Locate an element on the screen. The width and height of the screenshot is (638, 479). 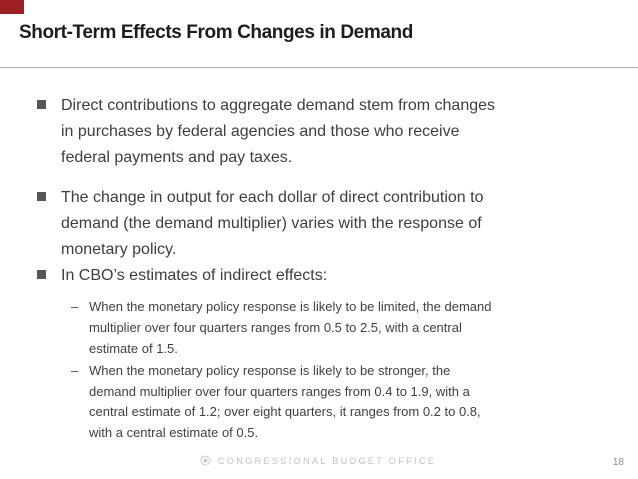
bullet-line: monetary policy. is located at coordinates (119, 249).